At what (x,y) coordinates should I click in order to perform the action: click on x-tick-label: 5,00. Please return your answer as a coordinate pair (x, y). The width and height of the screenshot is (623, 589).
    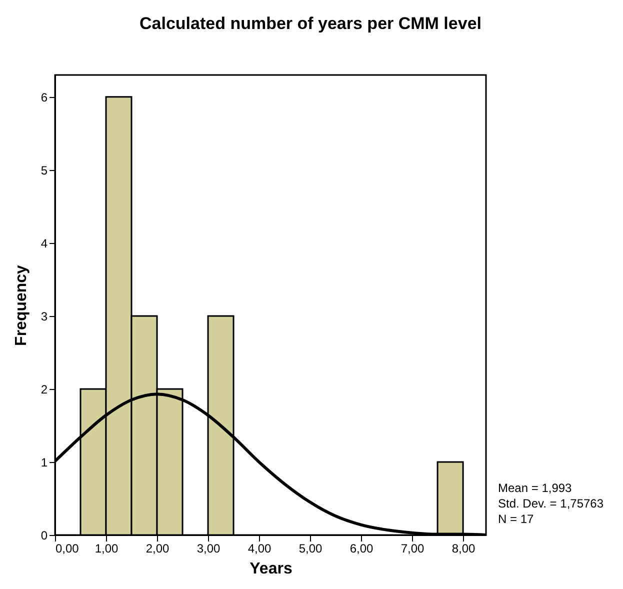
    Looking at the image, I should click on (310, 549).